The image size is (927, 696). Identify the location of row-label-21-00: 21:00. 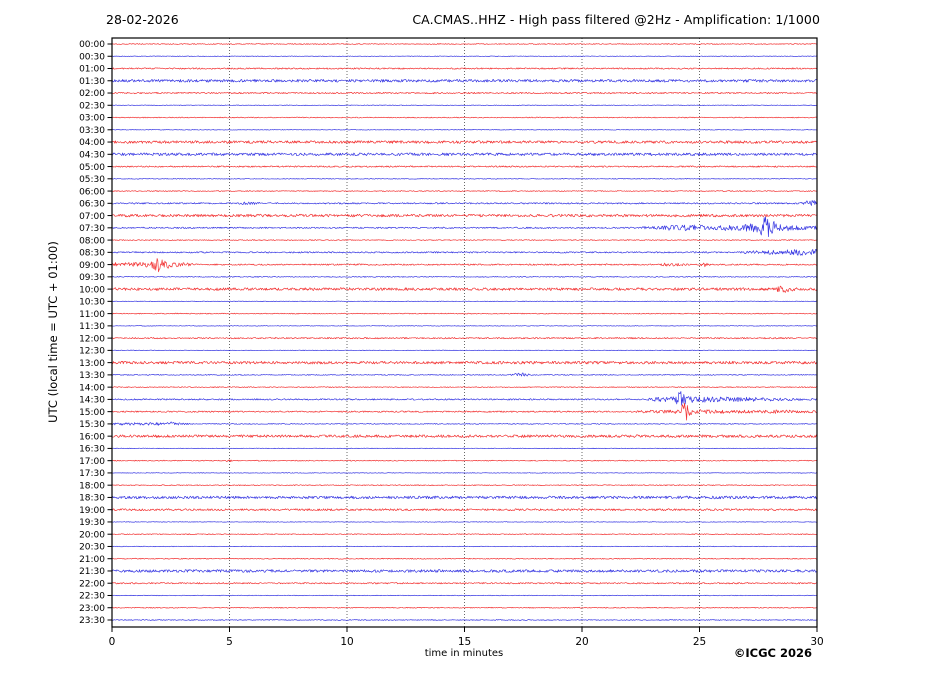
(92, 560).